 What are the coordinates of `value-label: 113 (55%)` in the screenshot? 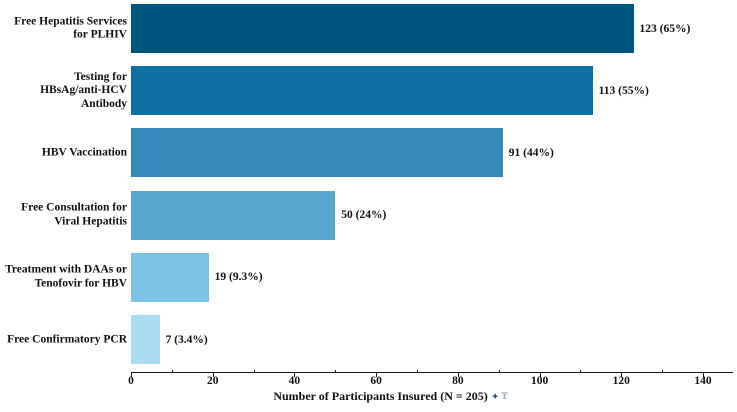 It's located at (623, 90).